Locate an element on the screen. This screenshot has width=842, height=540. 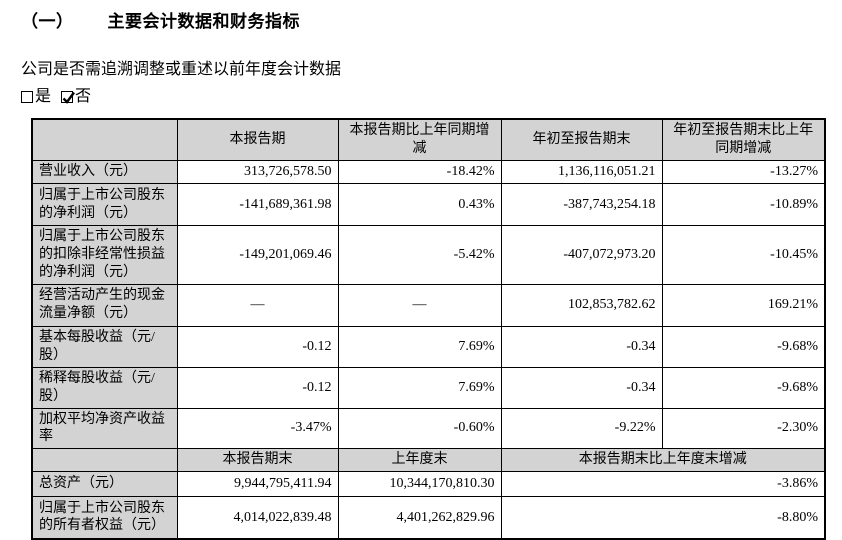
table-cell: -18.42% is located at coordinates (419, 172).